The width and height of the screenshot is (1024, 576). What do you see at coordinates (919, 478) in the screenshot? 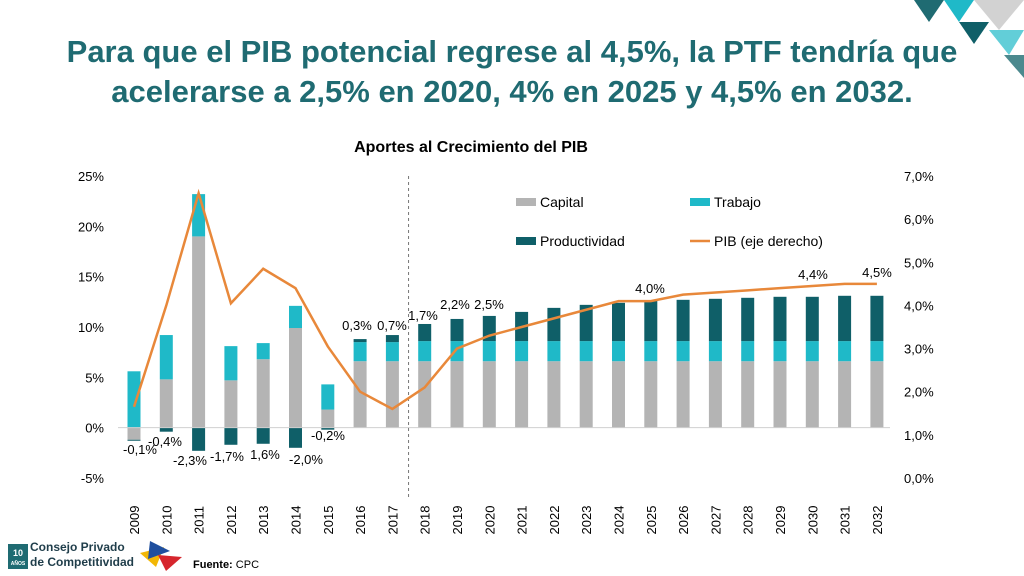
I see `right-tick-label: 0,0%` at bounding box center [919, 478].